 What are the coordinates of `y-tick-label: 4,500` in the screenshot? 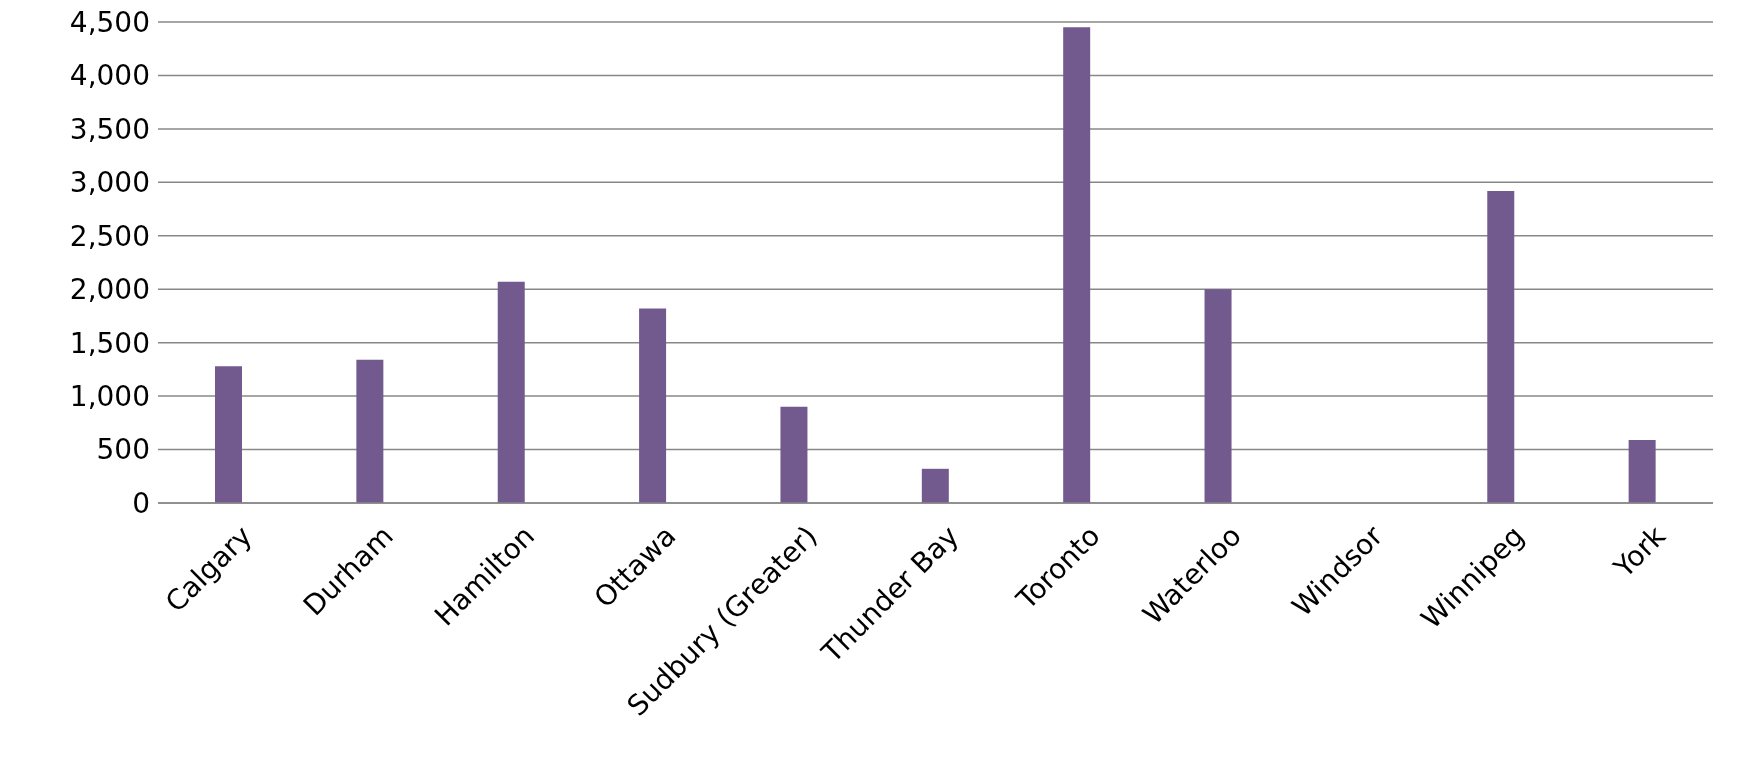 It's located at (109, 22).